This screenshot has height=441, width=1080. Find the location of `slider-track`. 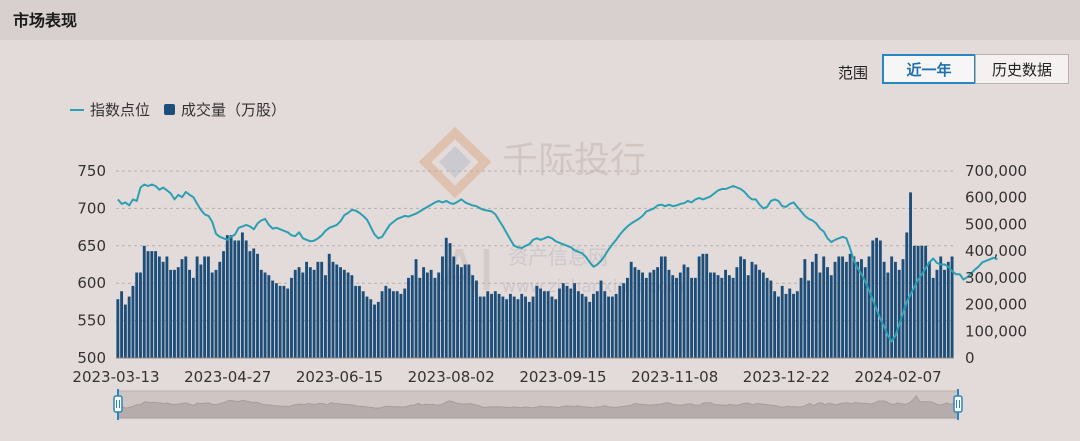

slider-track is located at coordinates (538, 404).